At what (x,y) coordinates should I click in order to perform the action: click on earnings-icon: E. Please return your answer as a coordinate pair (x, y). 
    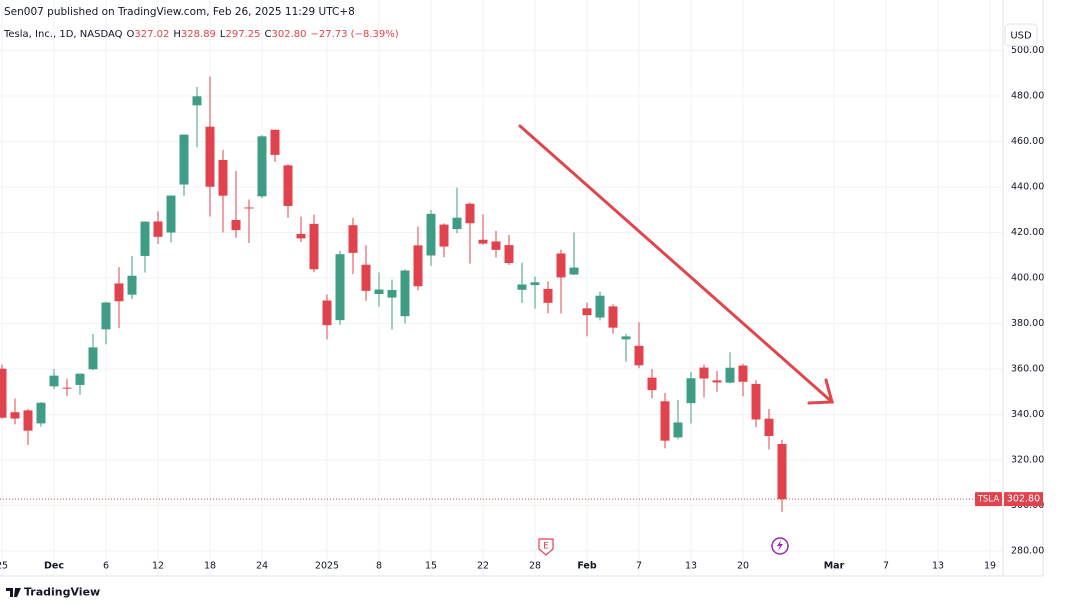
    Looking at the image, I should click on (546, 547).